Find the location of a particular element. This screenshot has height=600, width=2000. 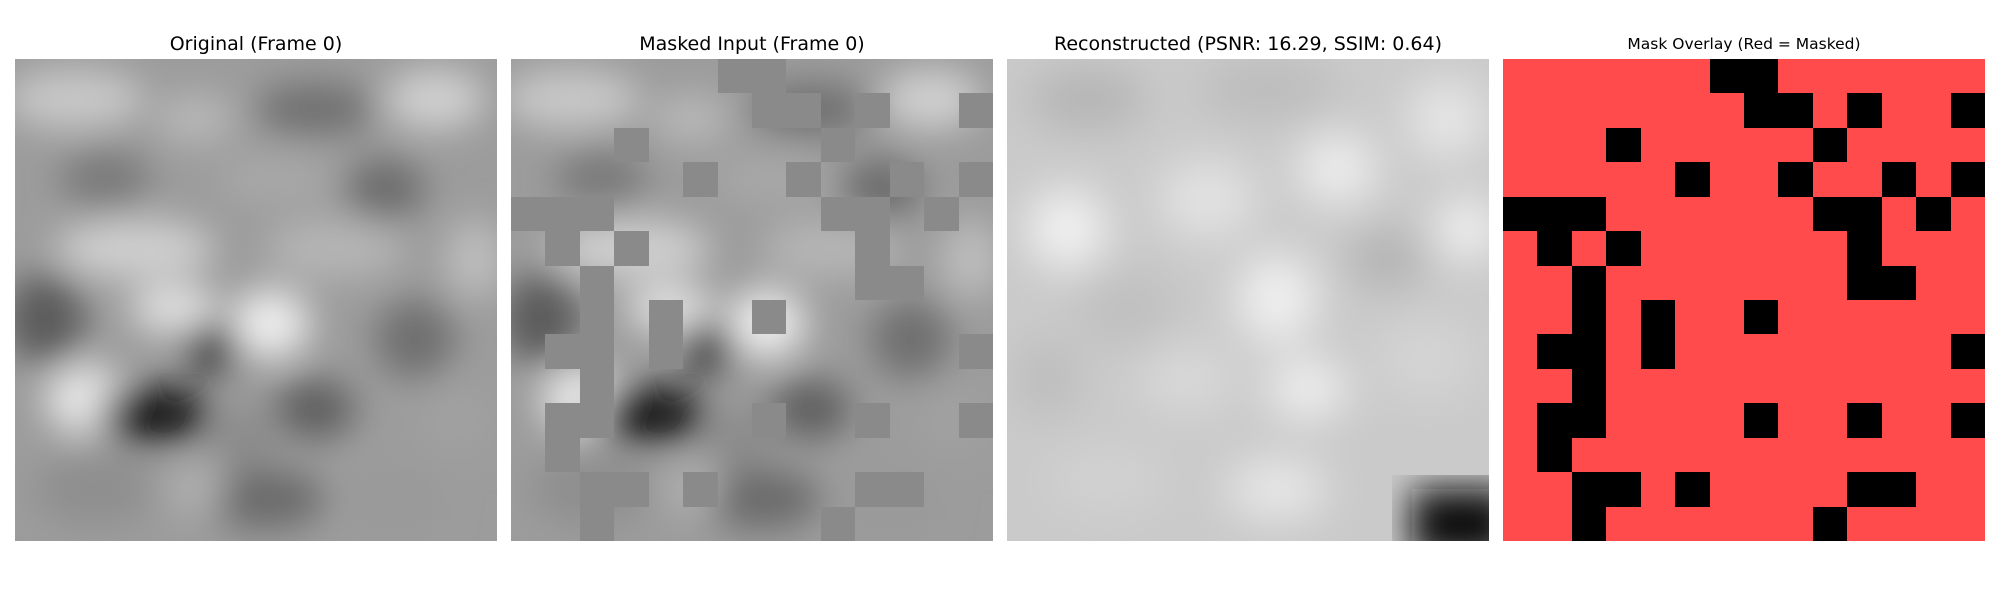

panel-title-reconstructed: Reconstructed (PSNR: 16.29, SSIM: 0.64) is located at coordinates (1248, 44).